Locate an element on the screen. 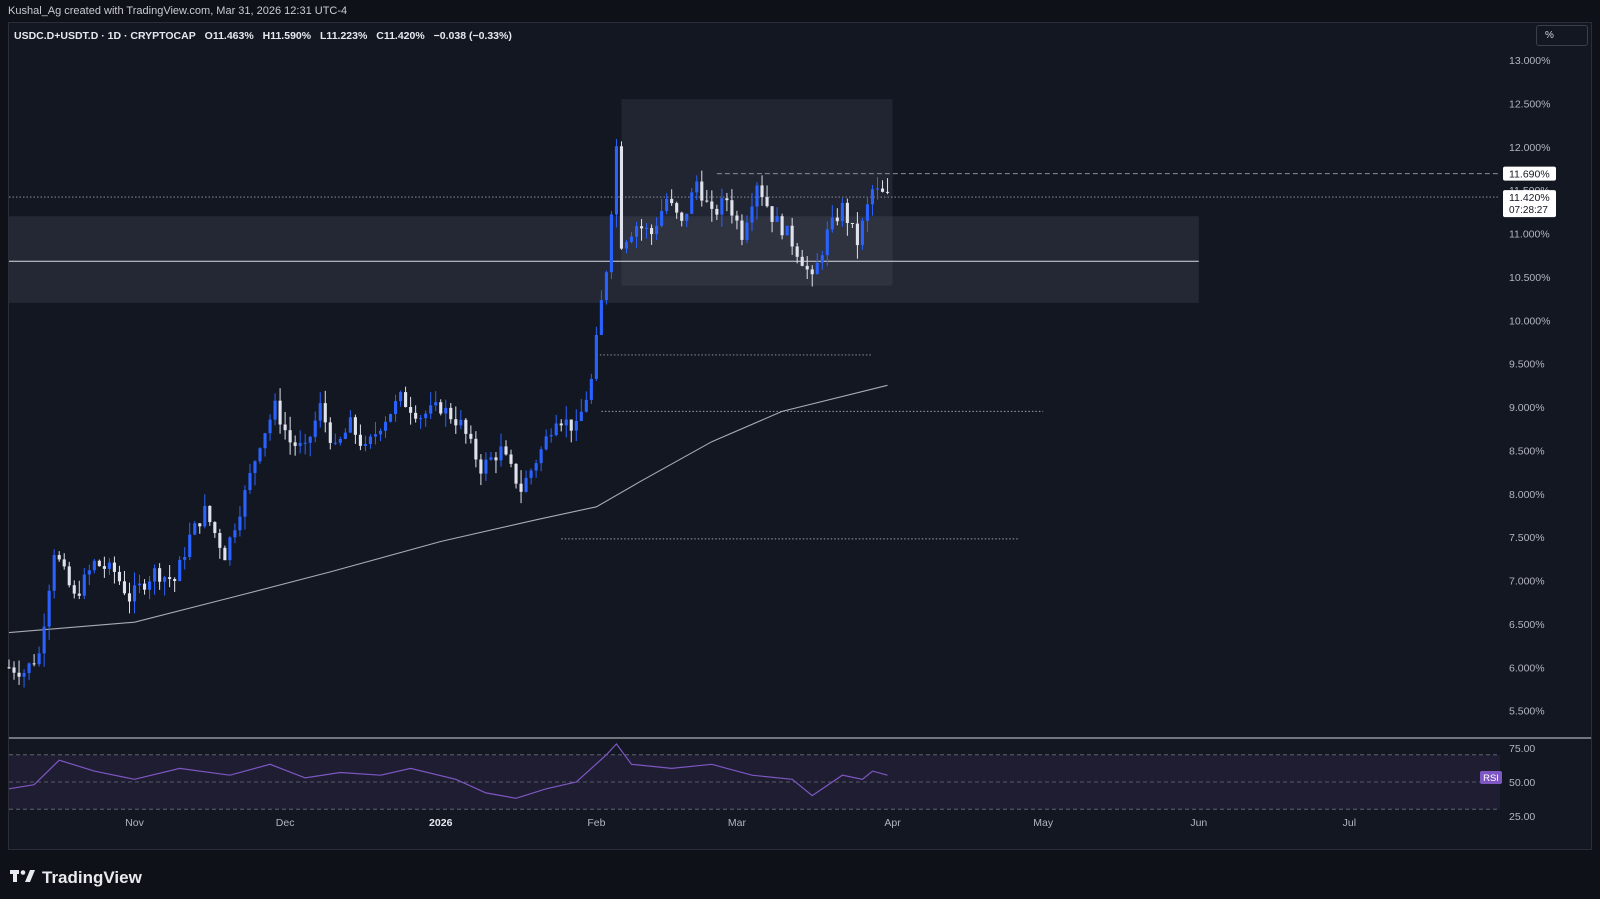 This screenshot has height=899, width=1600. bar-countdown: 07:28:27 is located at coordinates (1528, 210).